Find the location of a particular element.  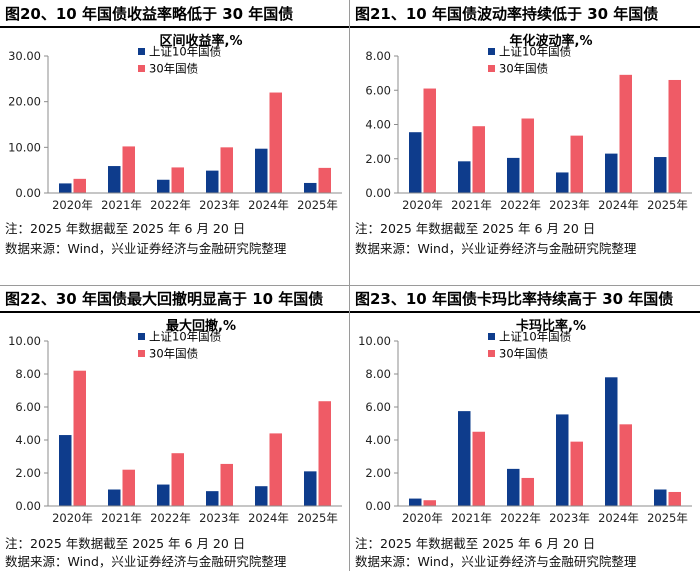

chart-title: 年化波动率,% is located at coordinates (551, 41).